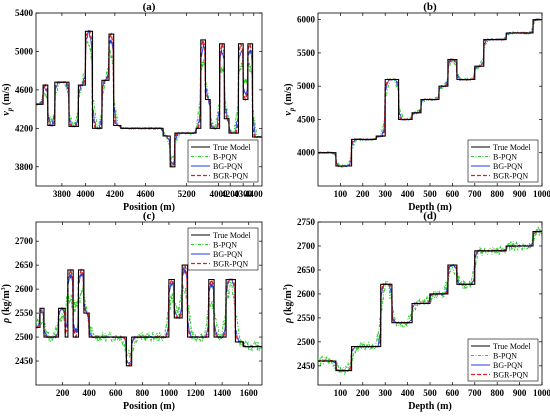 This screenshot has width=550, height=420. Describe the element at coordinates (24, 90) in the screenshot. I see `y-tick-label: 4600` at that location.